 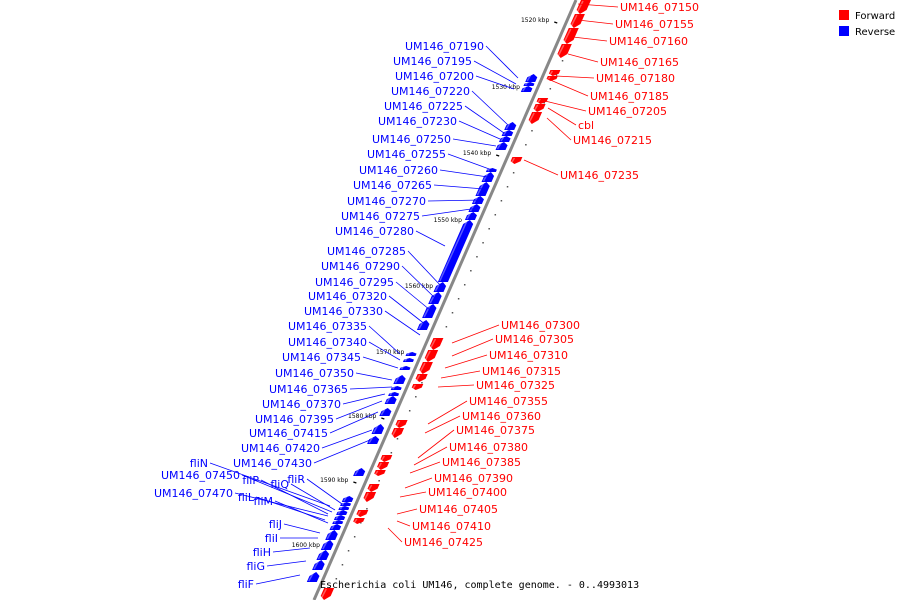 What do you see at coordinates (386, 201) in the screenshot?
I see `reverse-gene-label: UM146_07270` at bounding box center [386, 201].